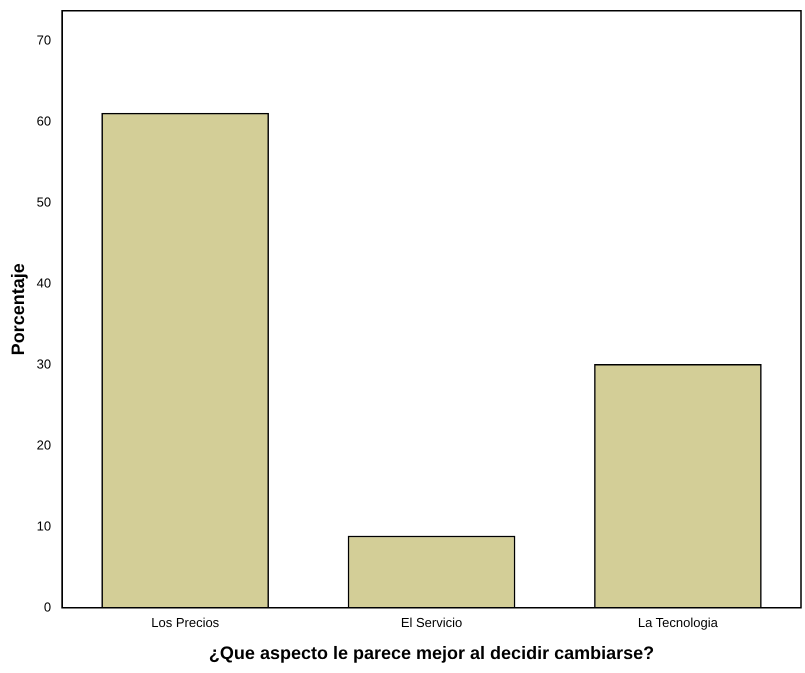 The width and height of the screenshot is (805, 673). I want to click on y-tick-label: 30, so click(44, 364).